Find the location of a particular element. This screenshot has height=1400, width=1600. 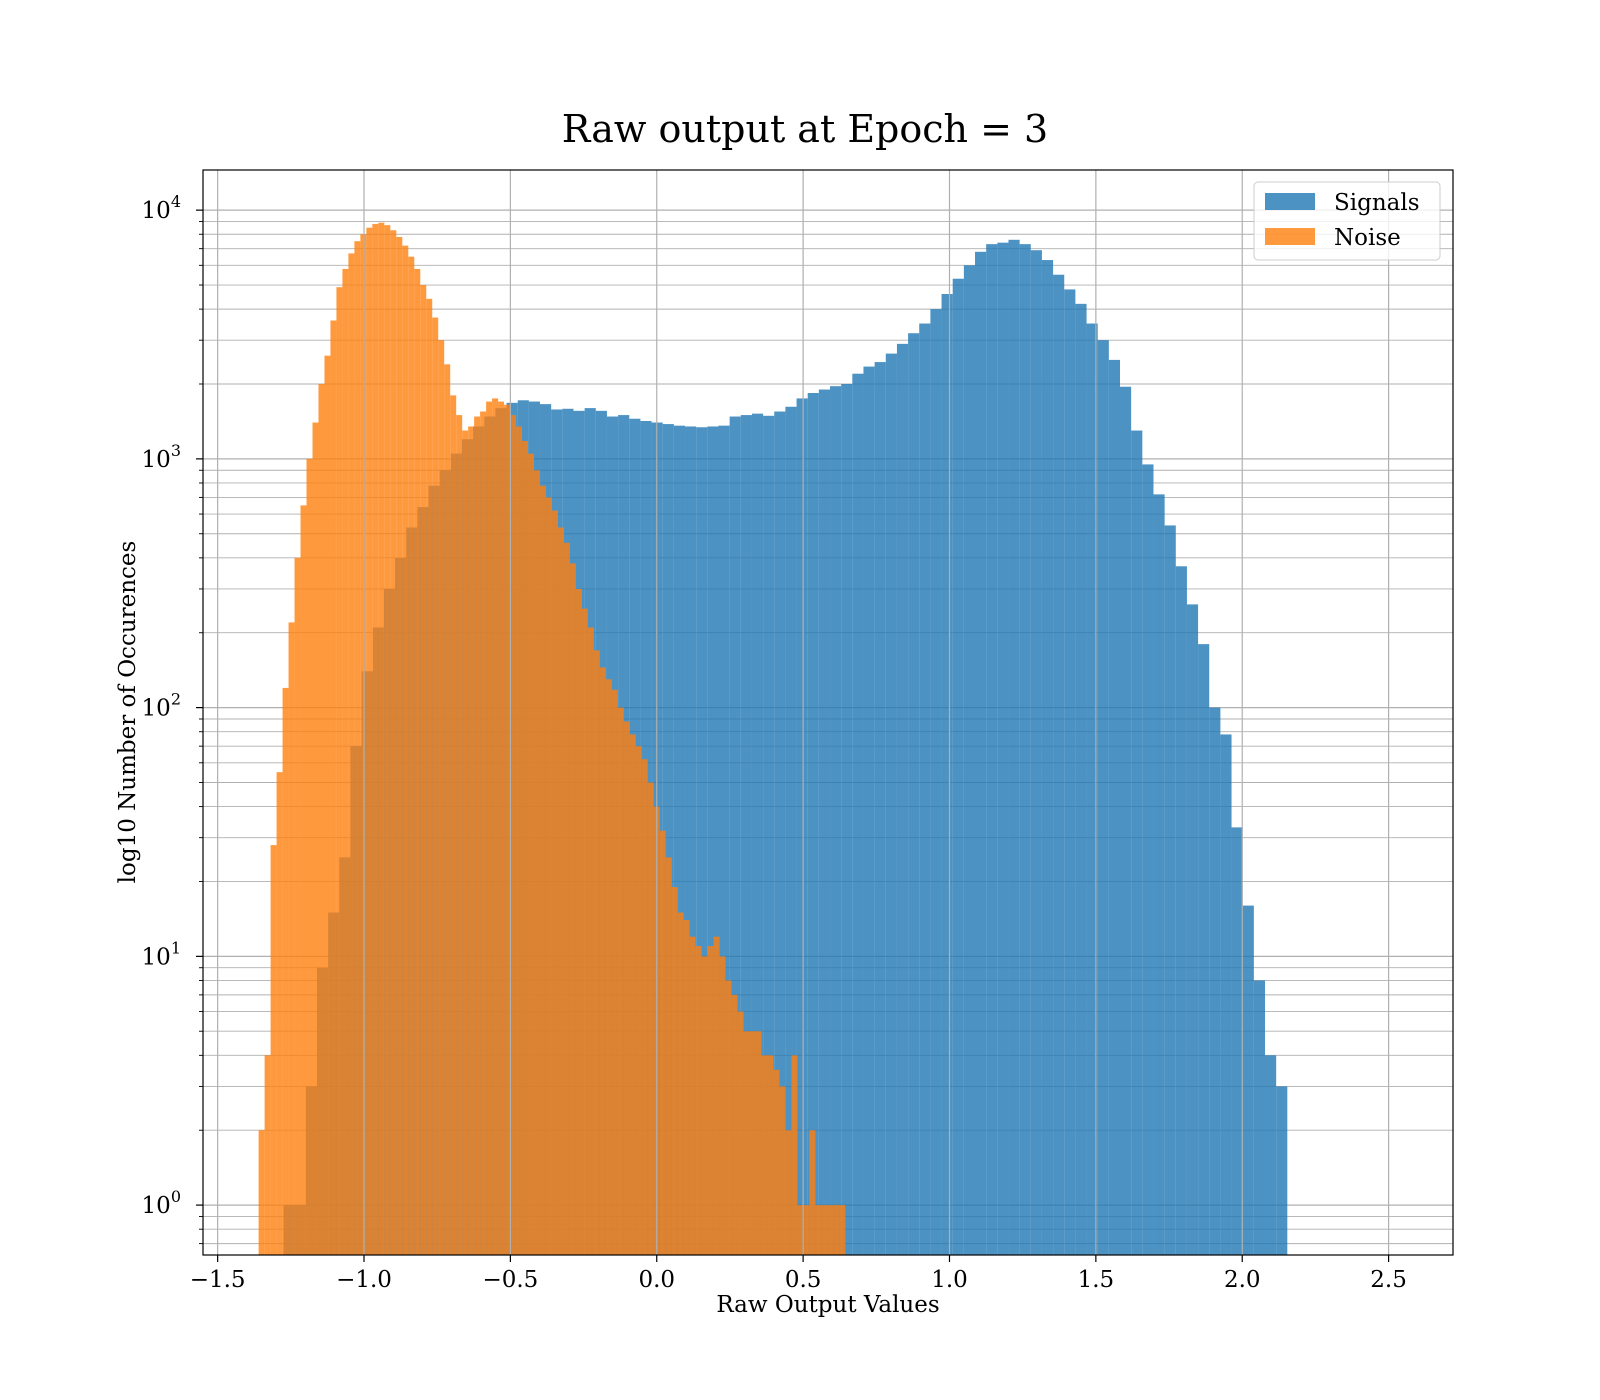

legend-swatch-signals is located at coordinates (1290, 201).